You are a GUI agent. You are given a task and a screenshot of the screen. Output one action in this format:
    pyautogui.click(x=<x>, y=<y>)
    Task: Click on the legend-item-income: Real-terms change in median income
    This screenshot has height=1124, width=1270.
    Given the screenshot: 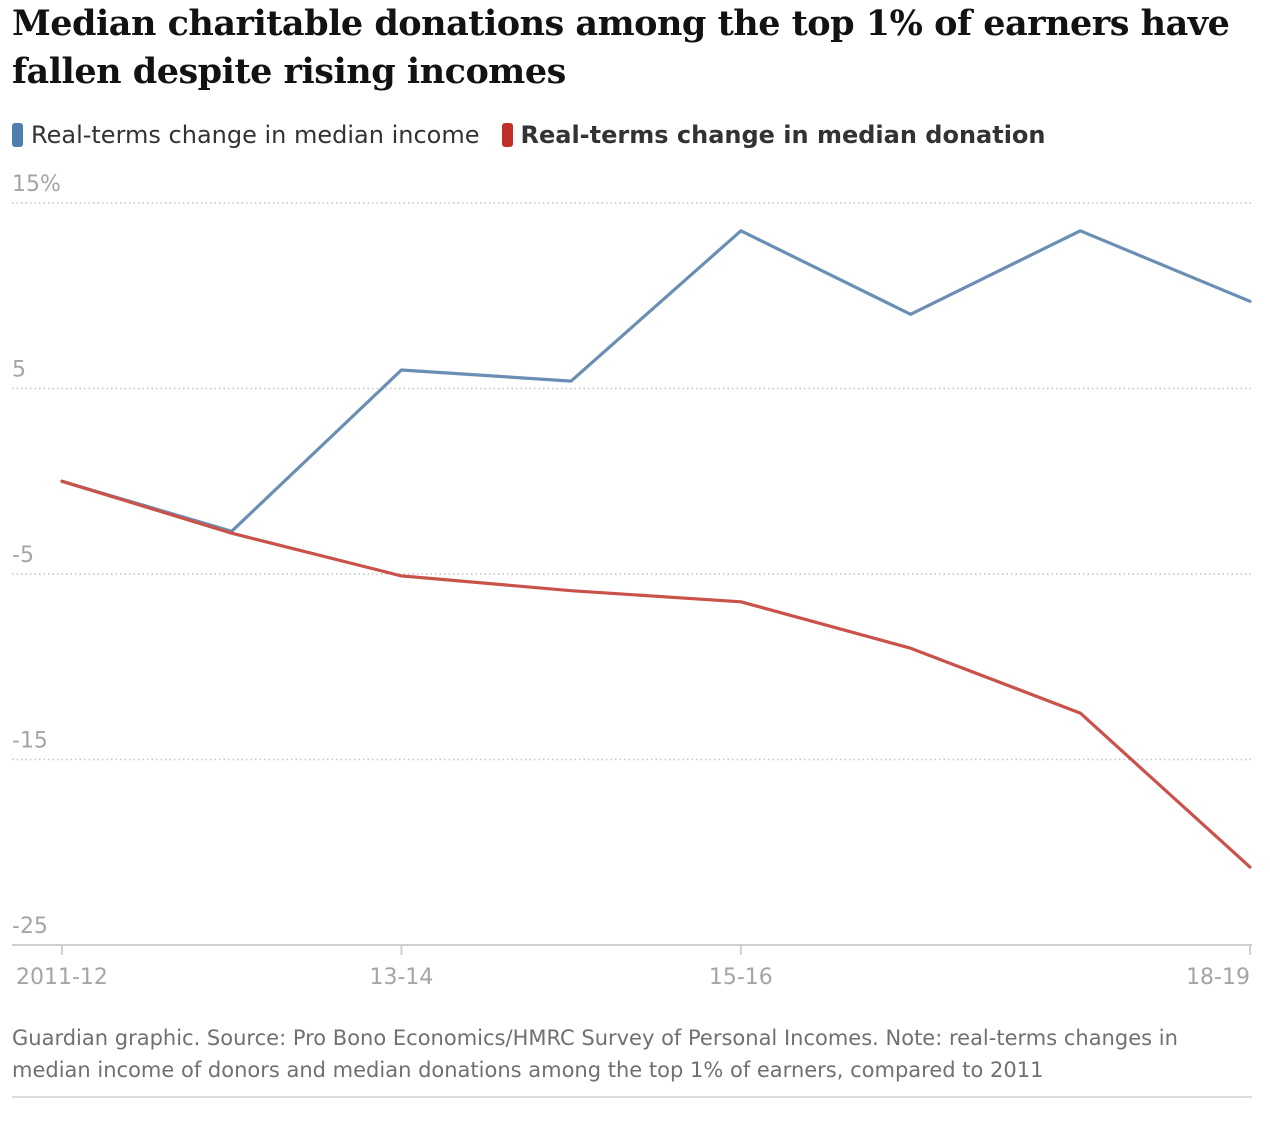 What is the action you would take?
    pyautogui.click(x=246, y=135)
    